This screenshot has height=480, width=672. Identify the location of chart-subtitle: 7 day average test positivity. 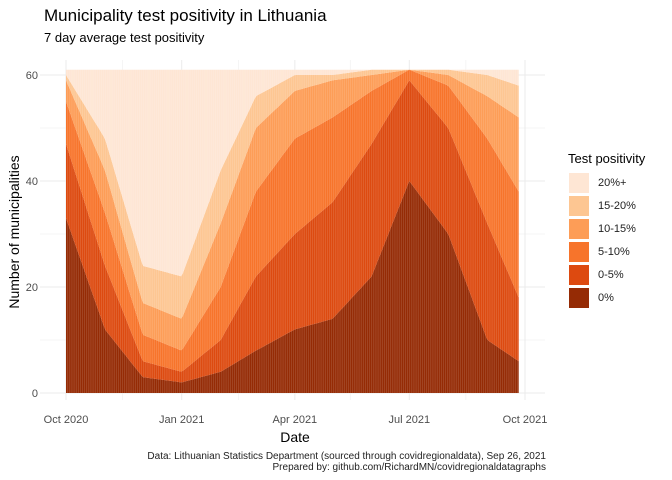
(124, 37).